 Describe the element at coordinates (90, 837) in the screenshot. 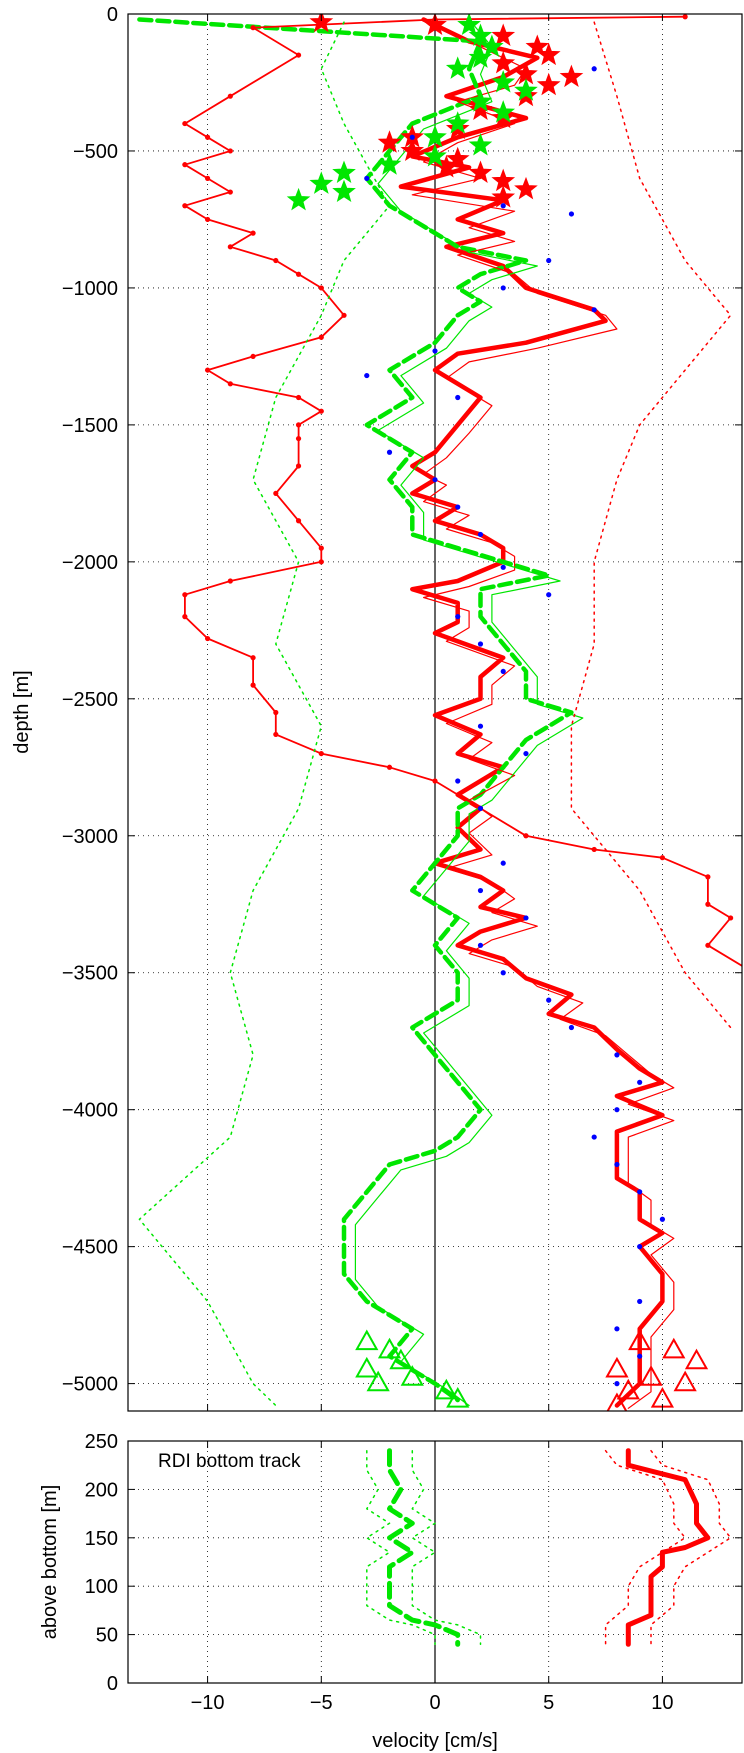

I see `main-ytick-label: −3000` at that location.